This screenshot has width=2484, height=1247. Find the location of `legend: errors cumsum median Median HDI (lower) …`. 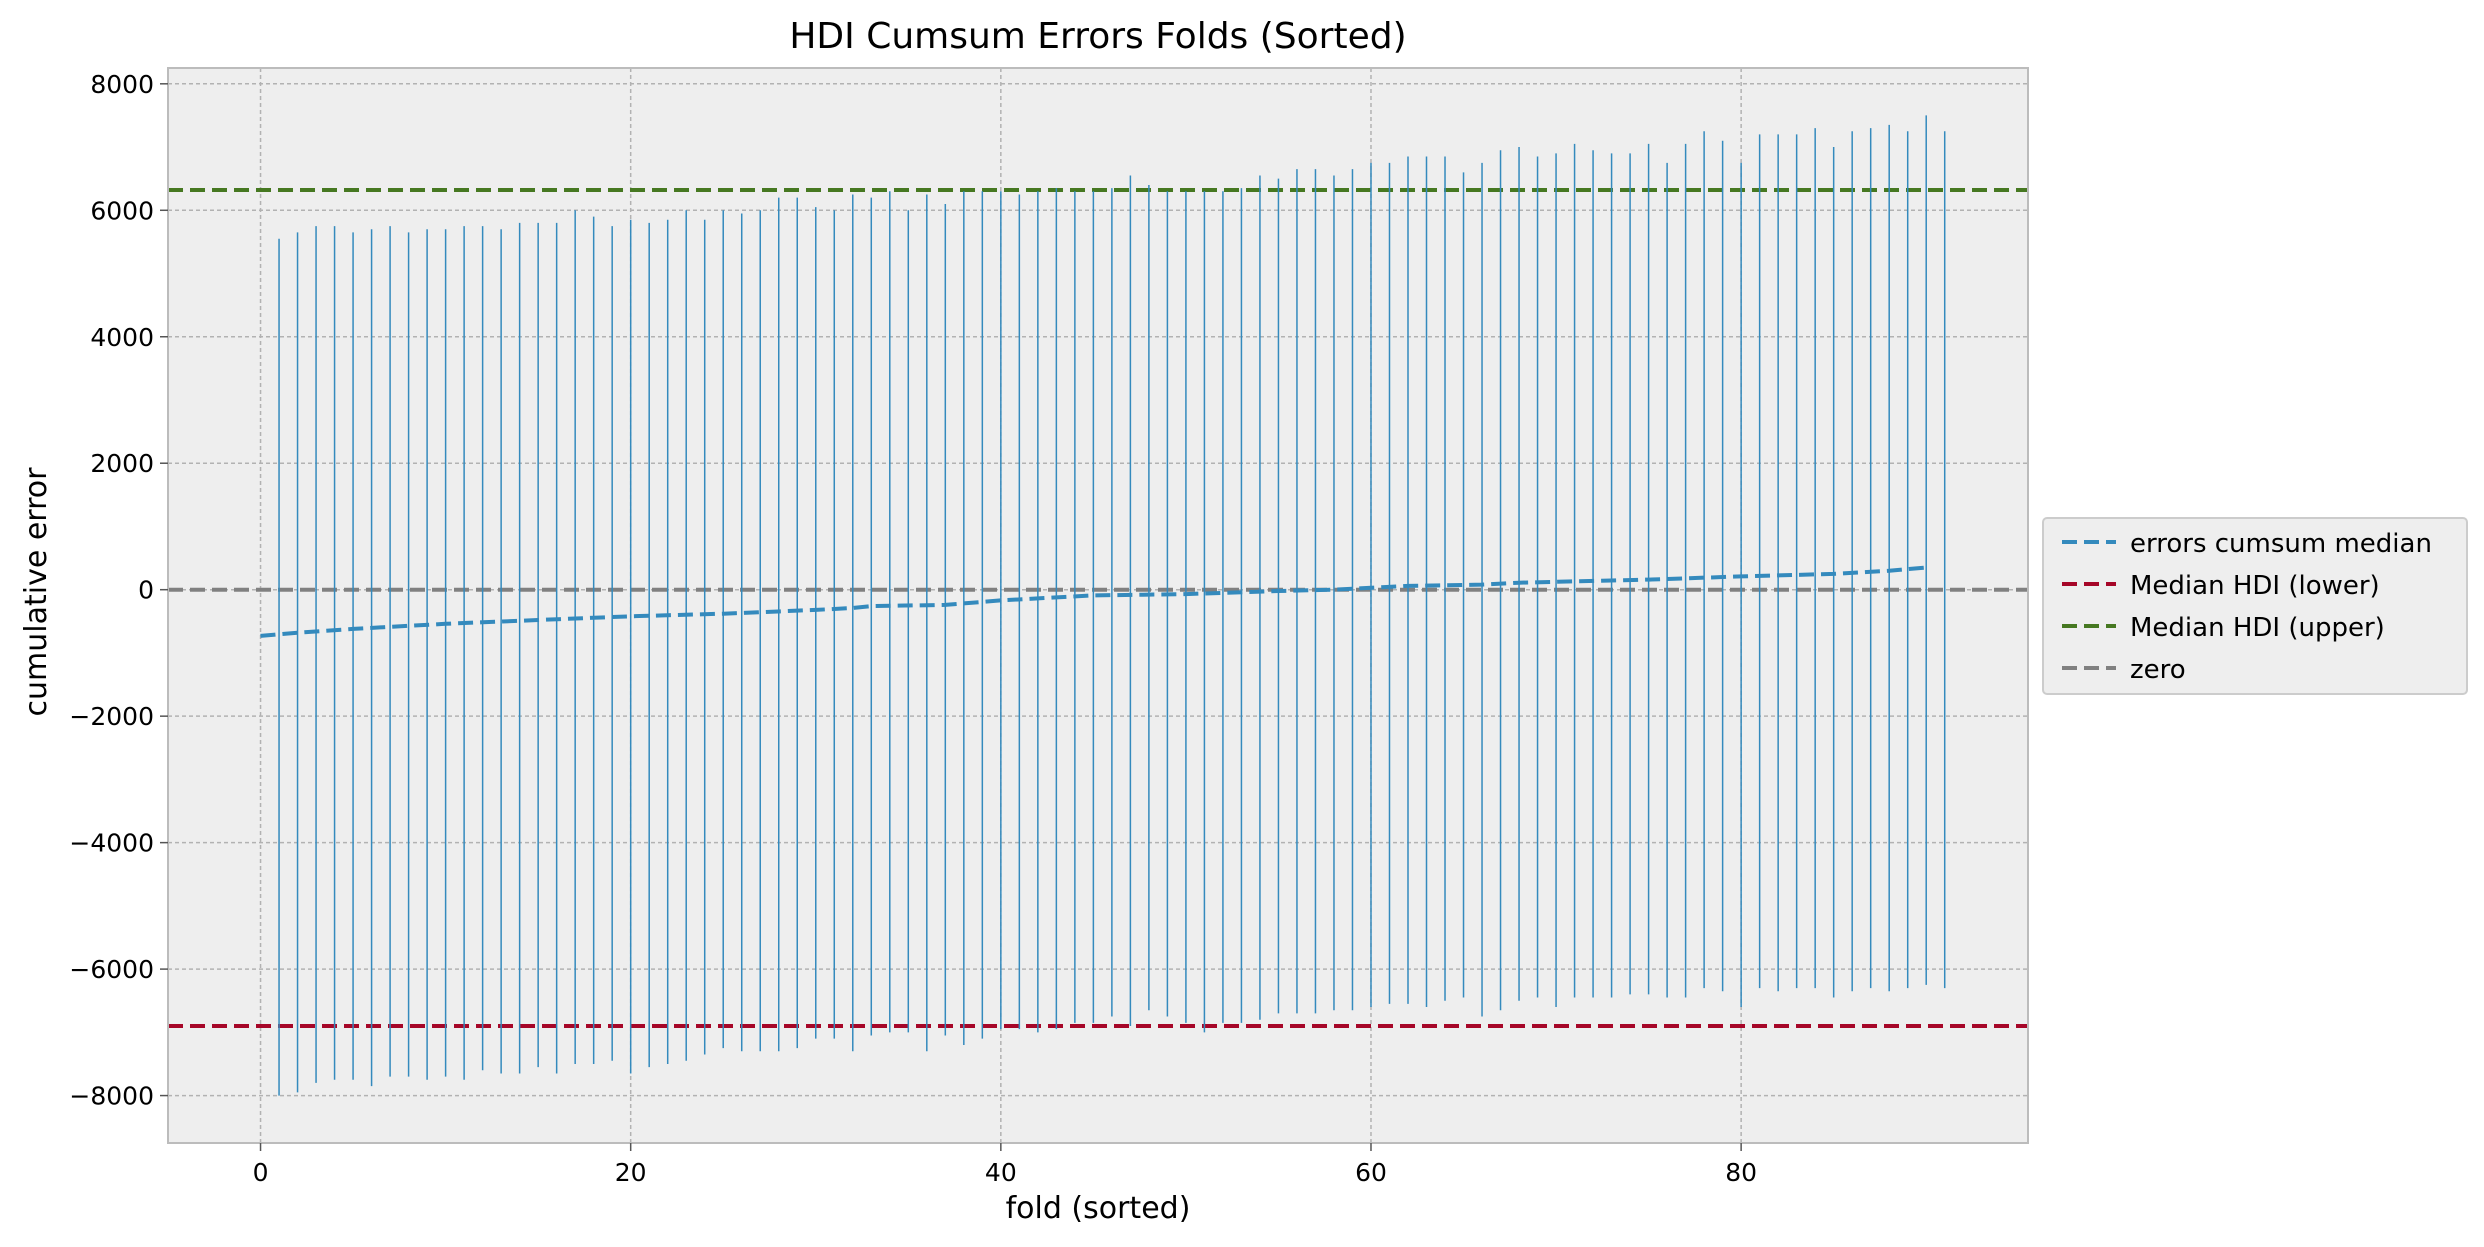

legend: errors cumsum median Median HDI (lower) … is located at coordinates (2255, 606).